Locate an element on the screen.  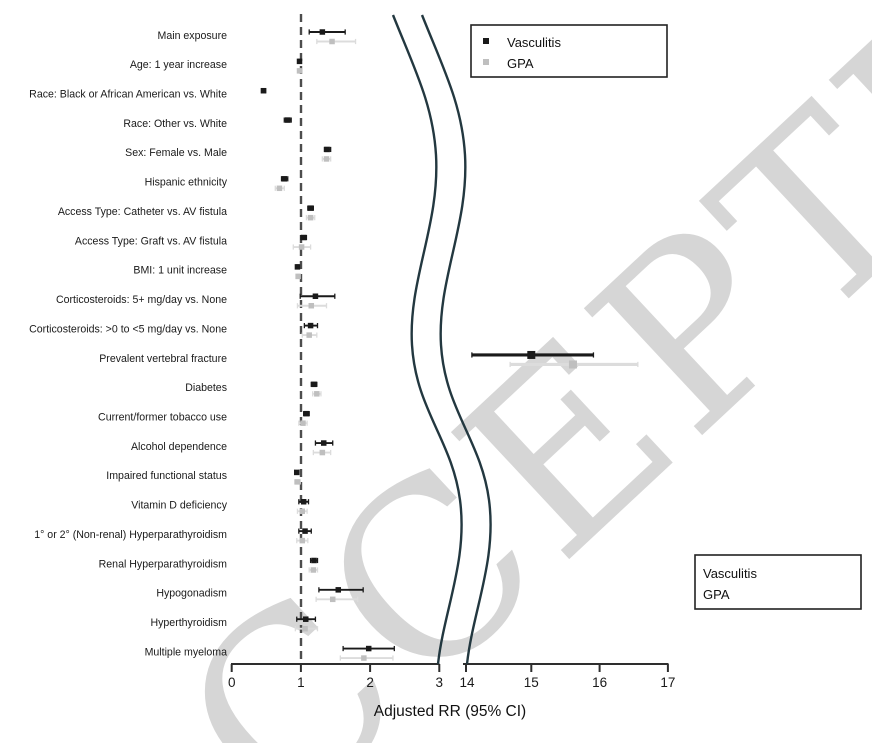
x-axis: 0 1 2 3 14 15 16 17 is located at coordinates (451, 676).